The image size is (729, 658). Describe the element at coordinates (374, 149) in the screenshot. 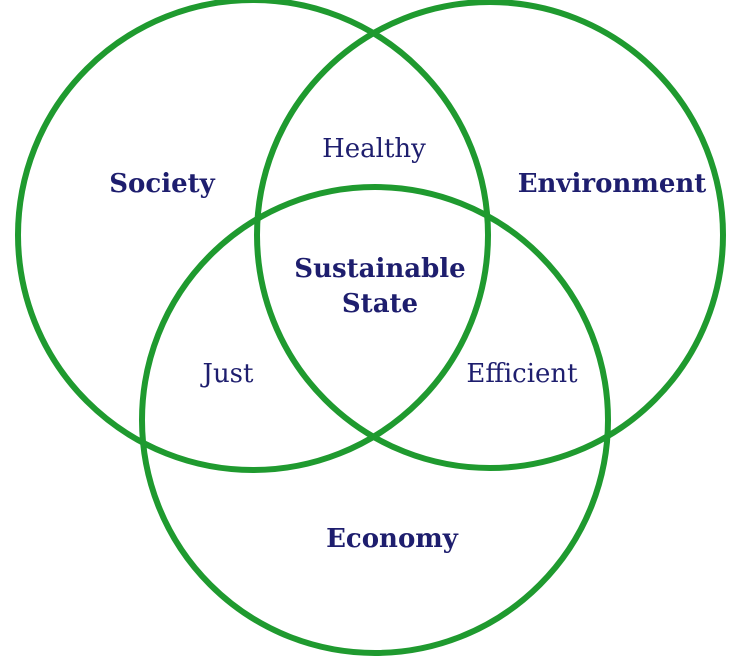

I see `intersection-label: Healthy` at that location.